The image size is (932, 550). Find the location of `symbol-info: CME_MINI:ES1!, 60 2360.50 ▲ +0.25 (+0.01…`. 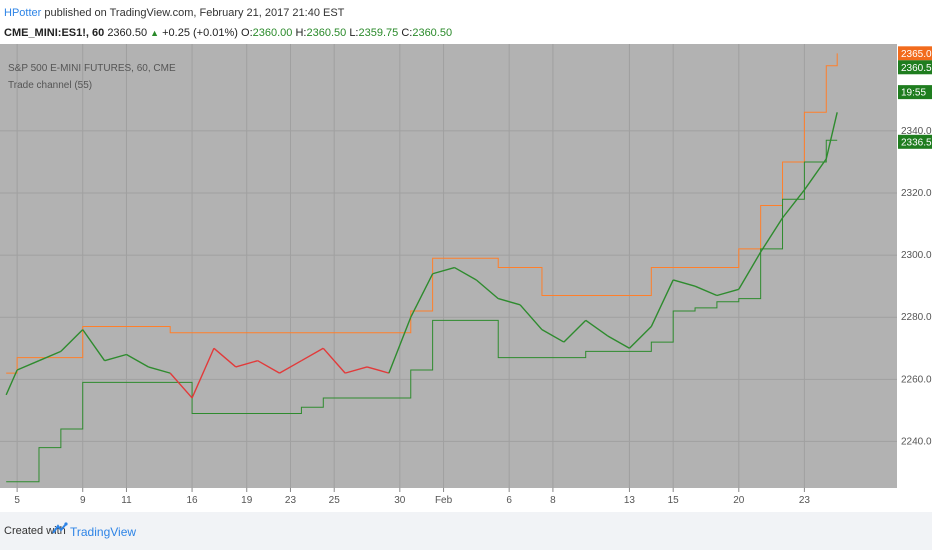

symbol-info: CME_MINI:ES1!, 60 2360.50 ▲ +0.25 (+0.01… is located at coordinates (228, 33).